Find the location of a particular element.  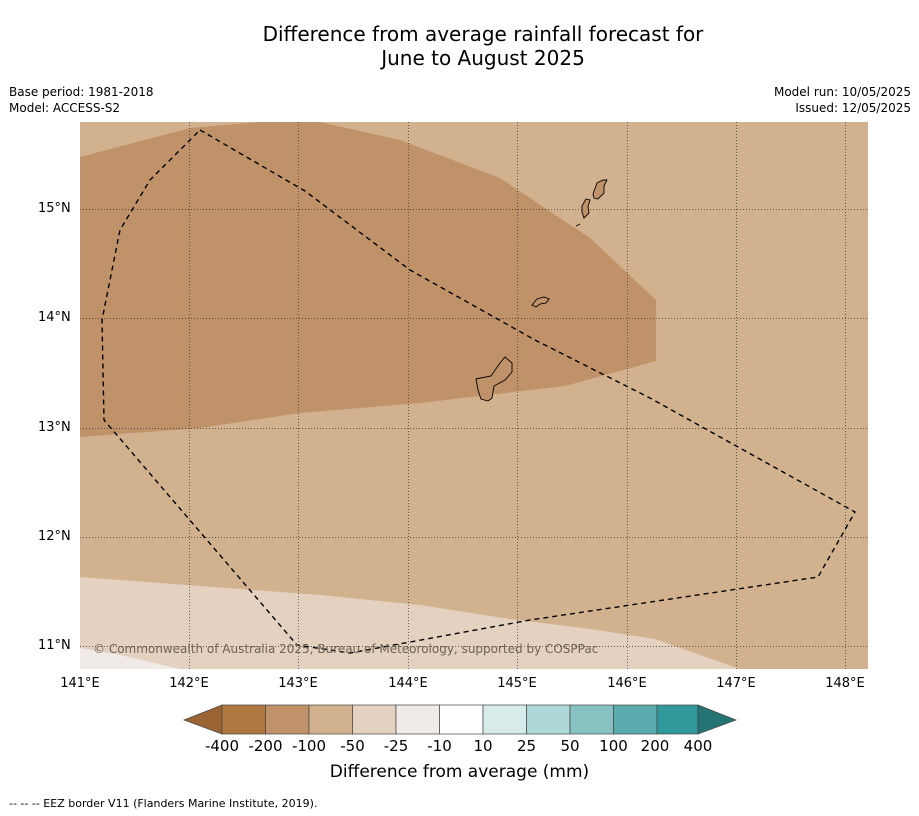

islands is located at coordinates (541, 290).